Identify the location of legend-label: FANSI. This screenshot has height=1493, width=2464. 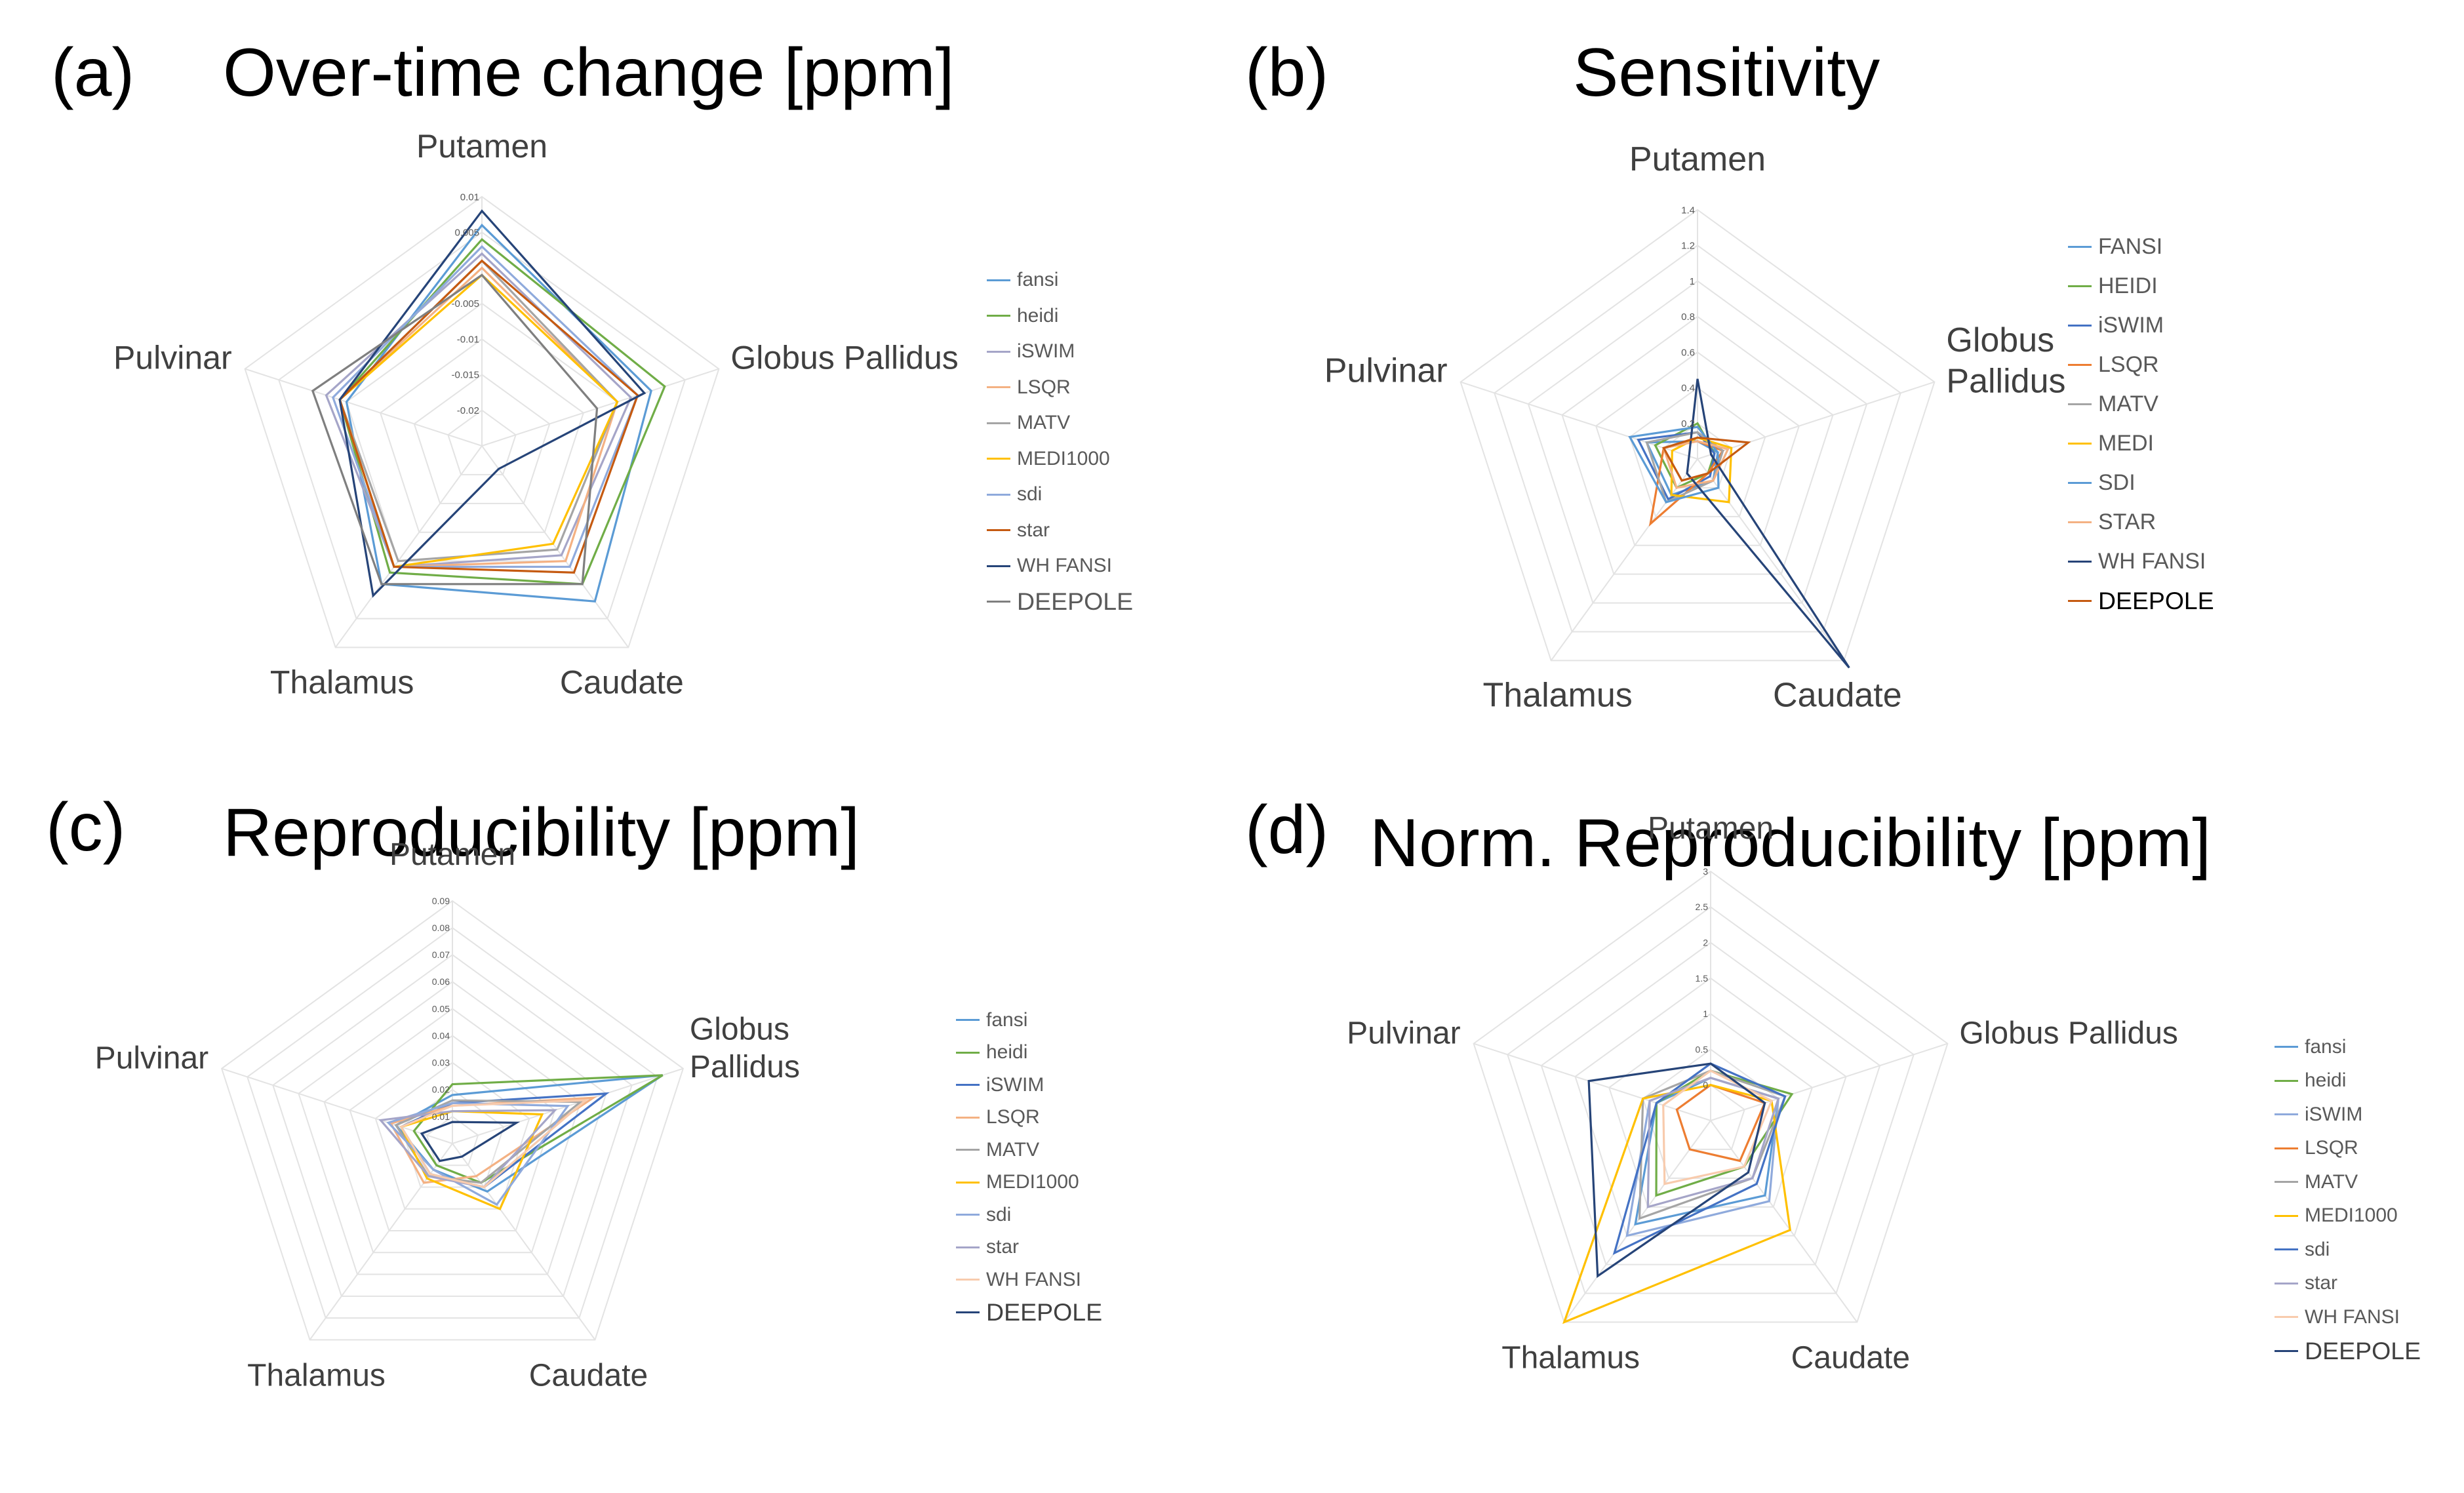
(2130, 246).